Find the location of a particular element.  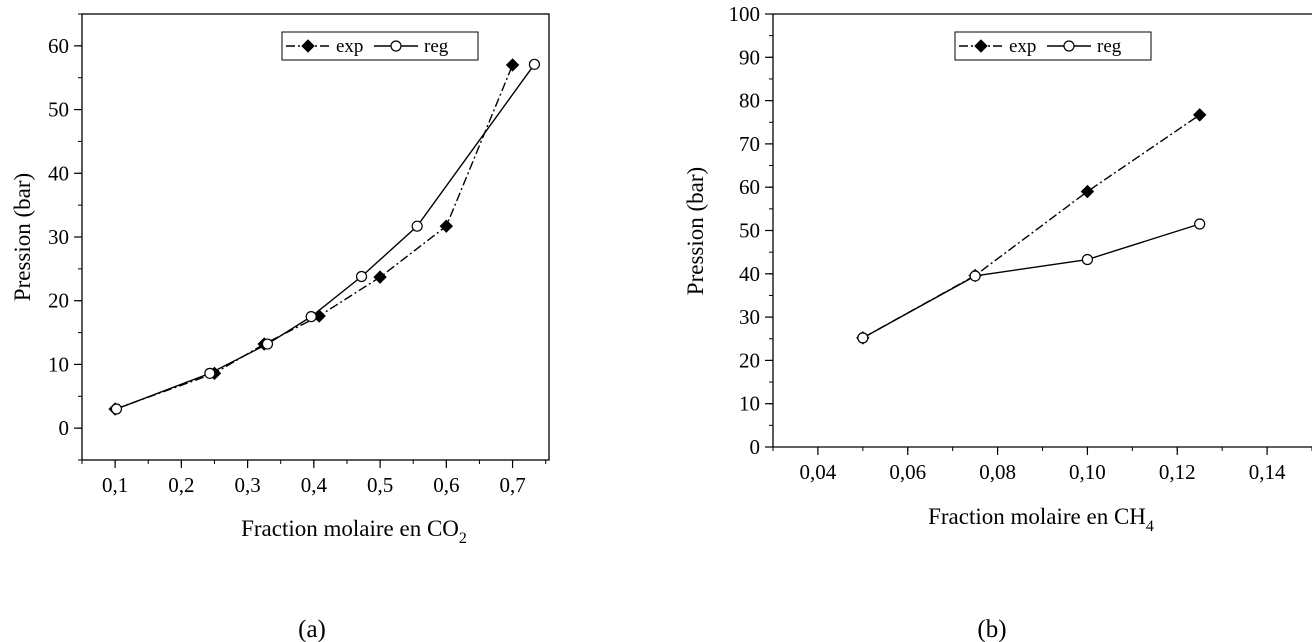

y-tick-label: 70 is located at coordinates (749, 144).